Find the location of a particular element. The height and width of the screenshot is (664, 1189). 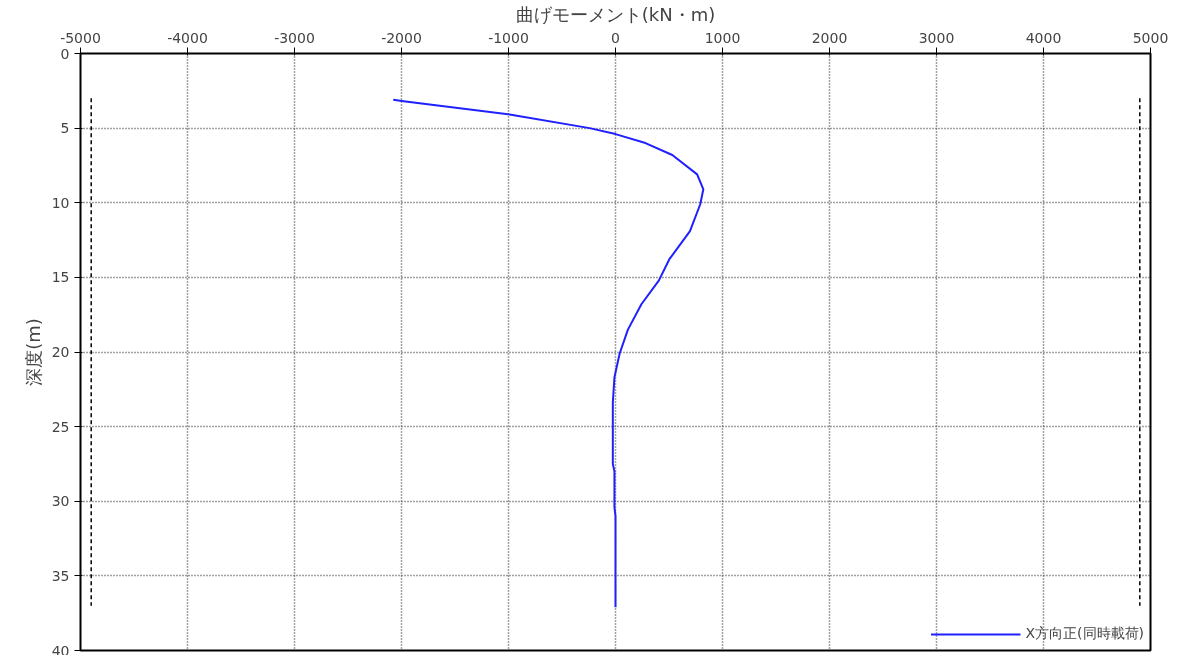

y-tick-label: 10 is located at coordinates (60, 202).